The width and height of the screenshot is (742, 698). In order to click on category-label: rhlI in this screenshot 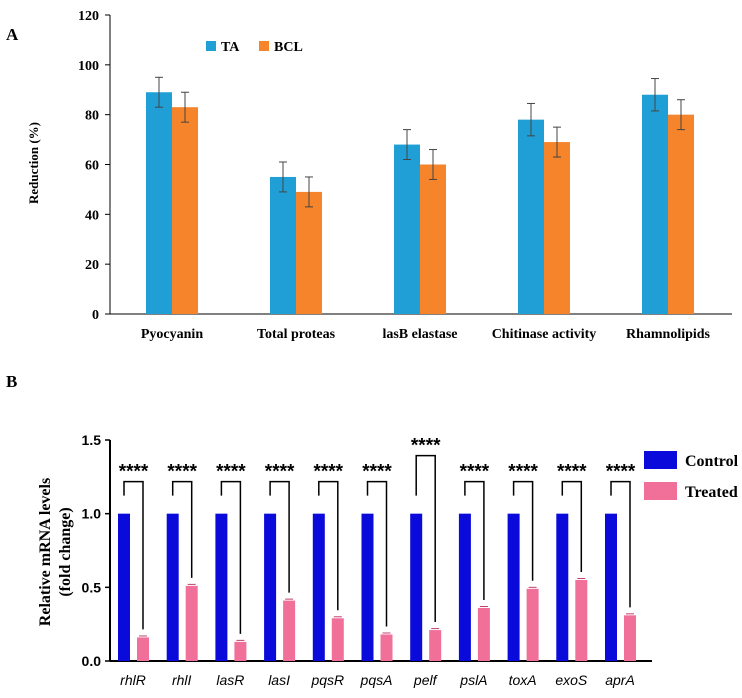, I will do `click(182, 680)`.